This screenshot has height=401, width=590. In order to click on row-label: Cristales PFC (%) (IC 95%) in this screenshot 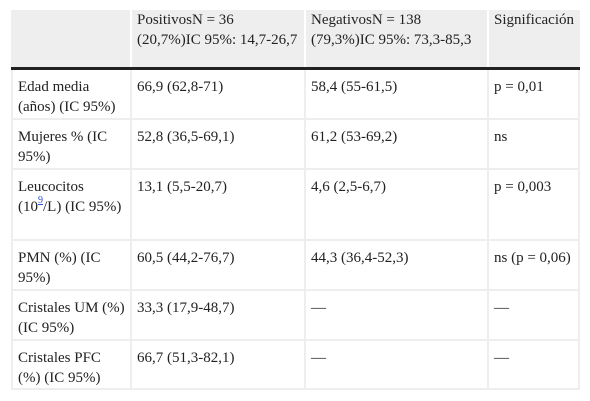, I will do `click(71, 365)`.